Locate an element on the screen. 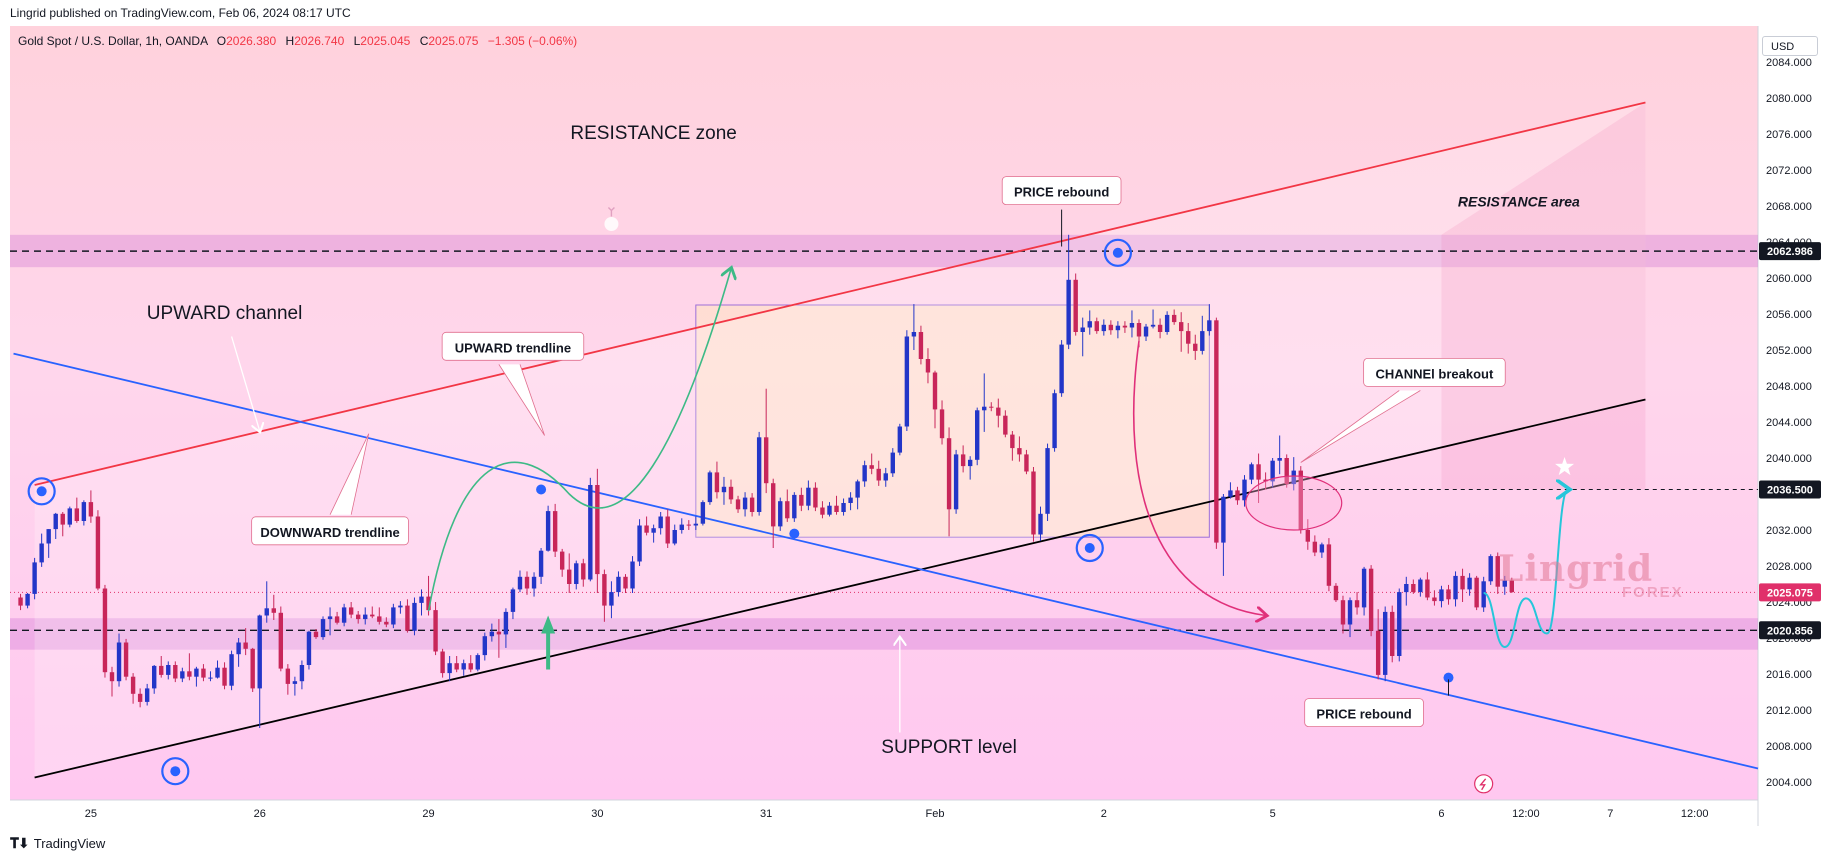  down-arrow-marker-icon is located at coordinates (611, 224).